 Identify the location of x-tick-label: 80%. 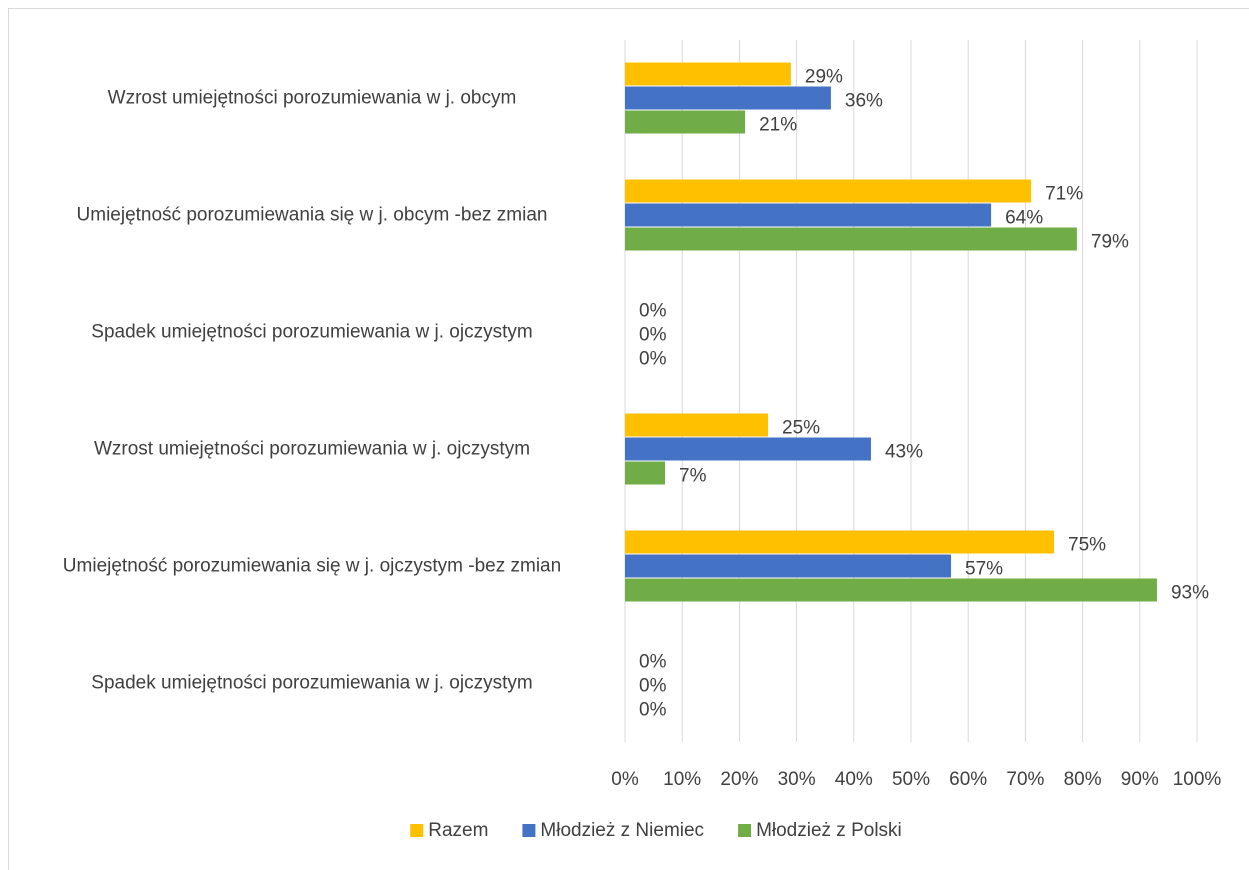
(1083, 779).